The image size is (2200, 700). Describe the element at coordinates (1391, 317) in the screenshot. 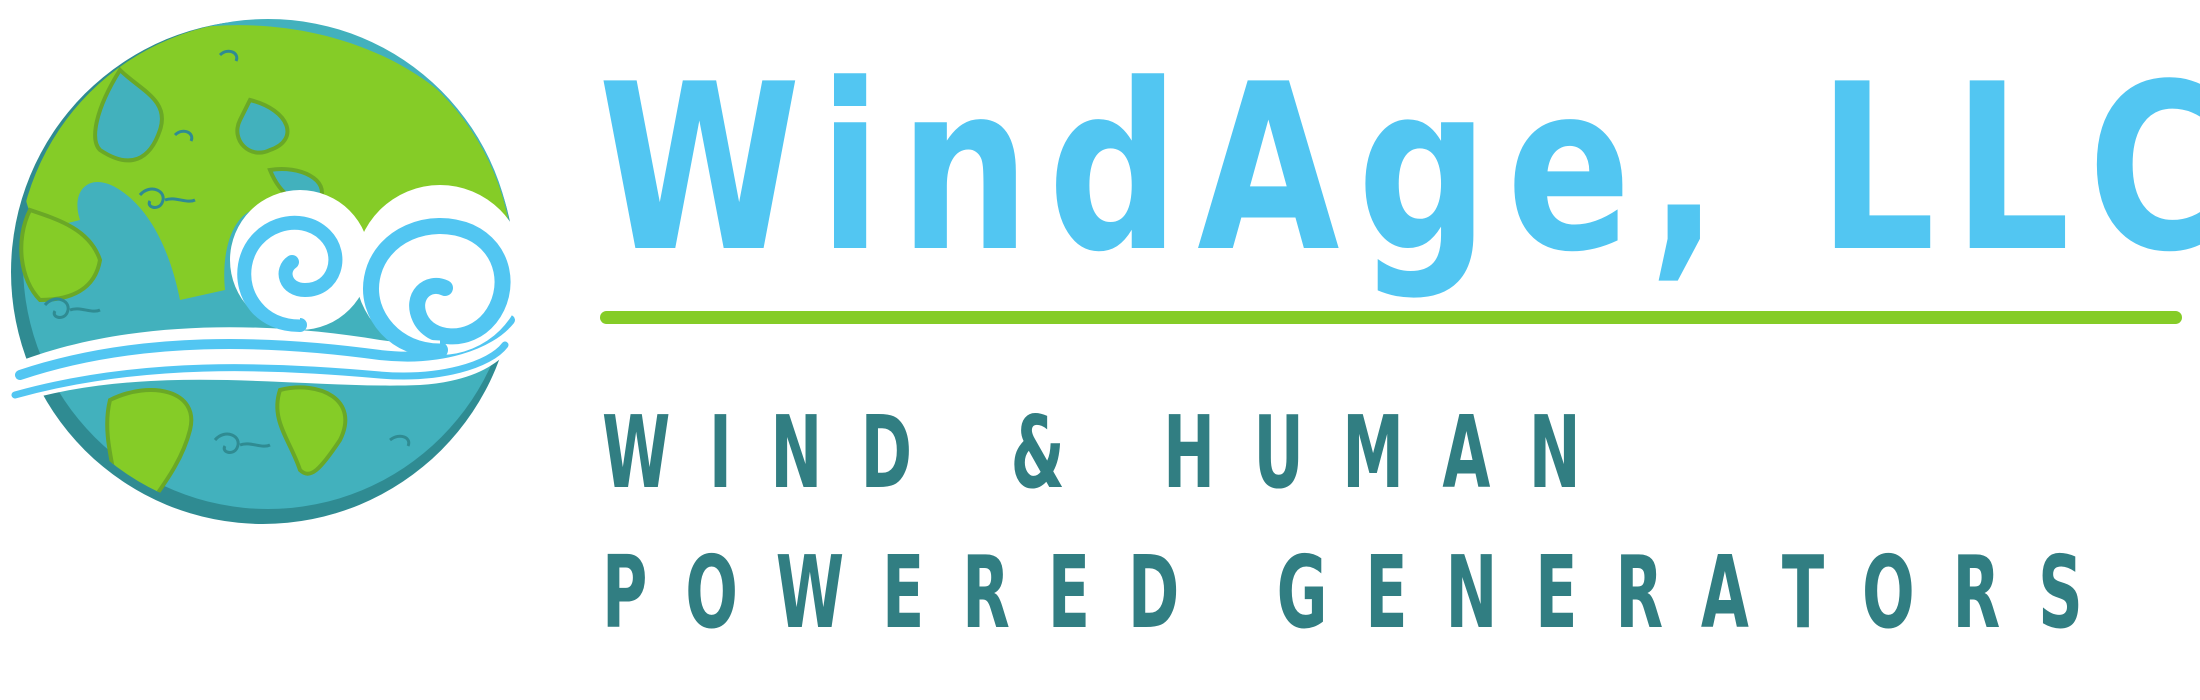

I see `accent-divider` at that location.